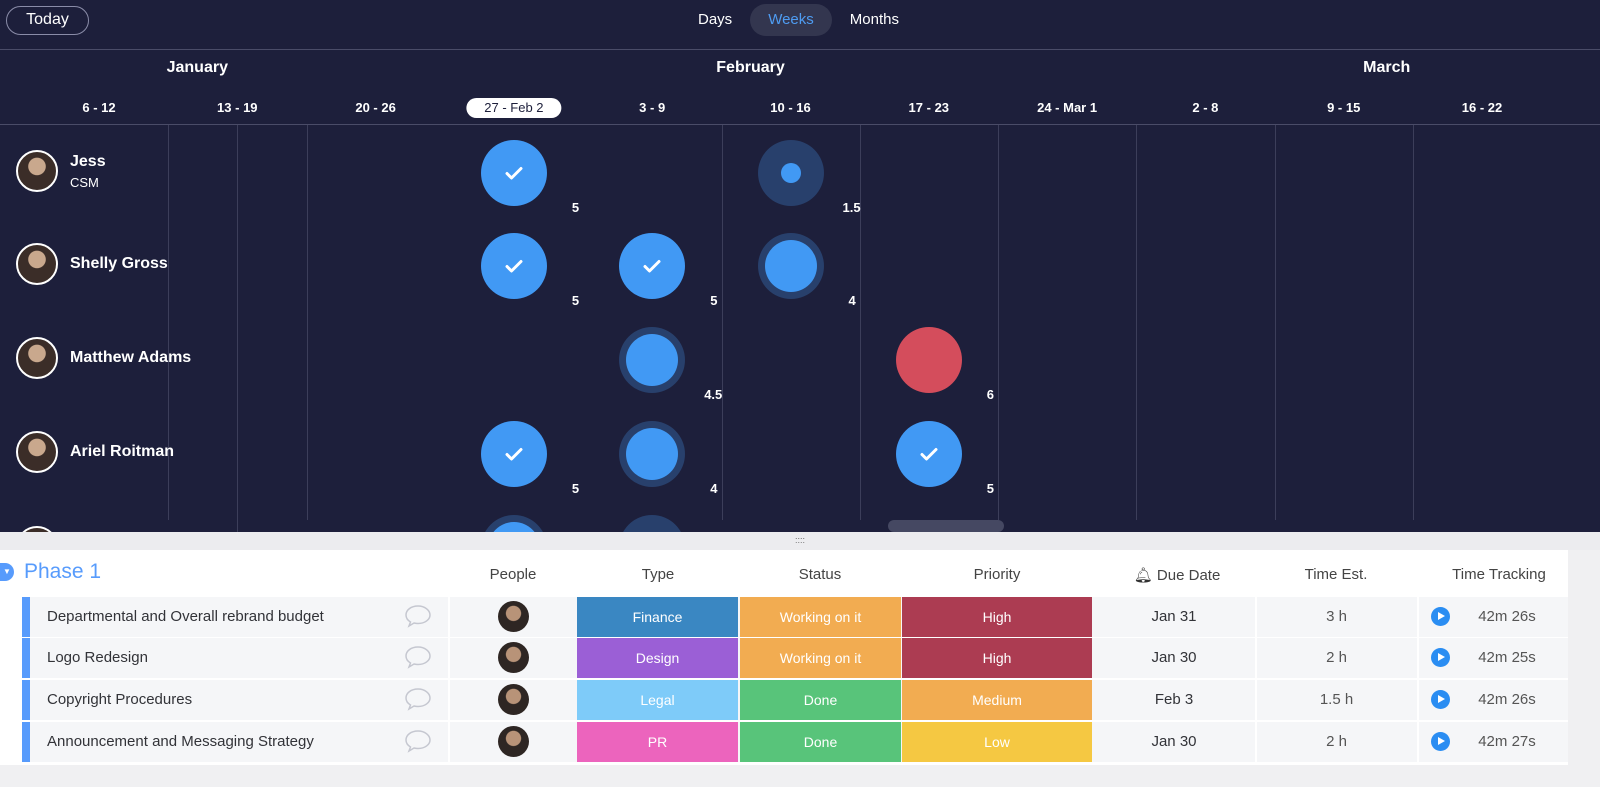 The height and width of the screenshot is (787, 1600). What do you see at coordinates (929, 107) in the screenshot?
I see `week-label: 17 - 23` at bounding box center [929, 107].